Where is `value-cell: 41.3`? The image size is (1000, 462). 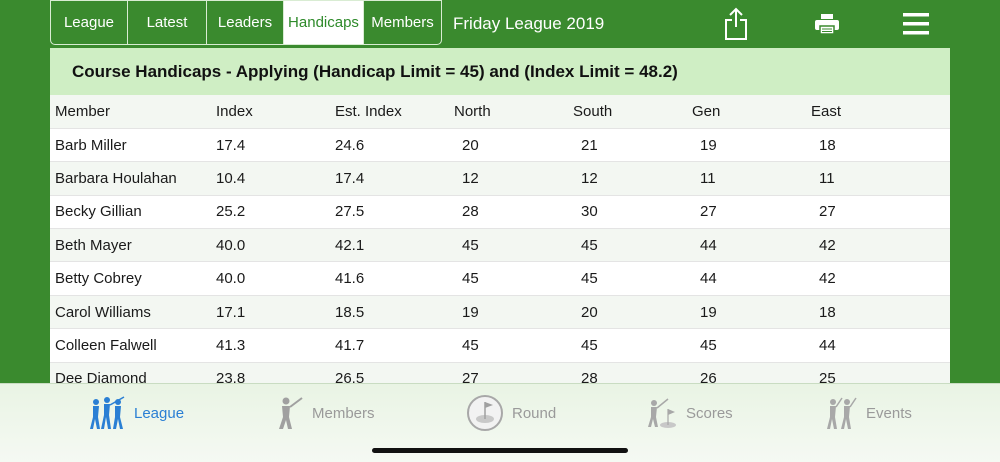 value-cell: 41.3 is located at coordinates (275, 345).